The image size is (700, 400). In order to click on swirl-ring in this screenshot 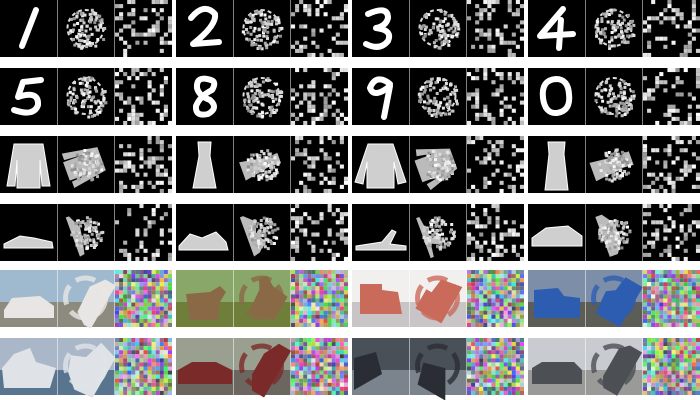, I will do `click(85, 298)`.